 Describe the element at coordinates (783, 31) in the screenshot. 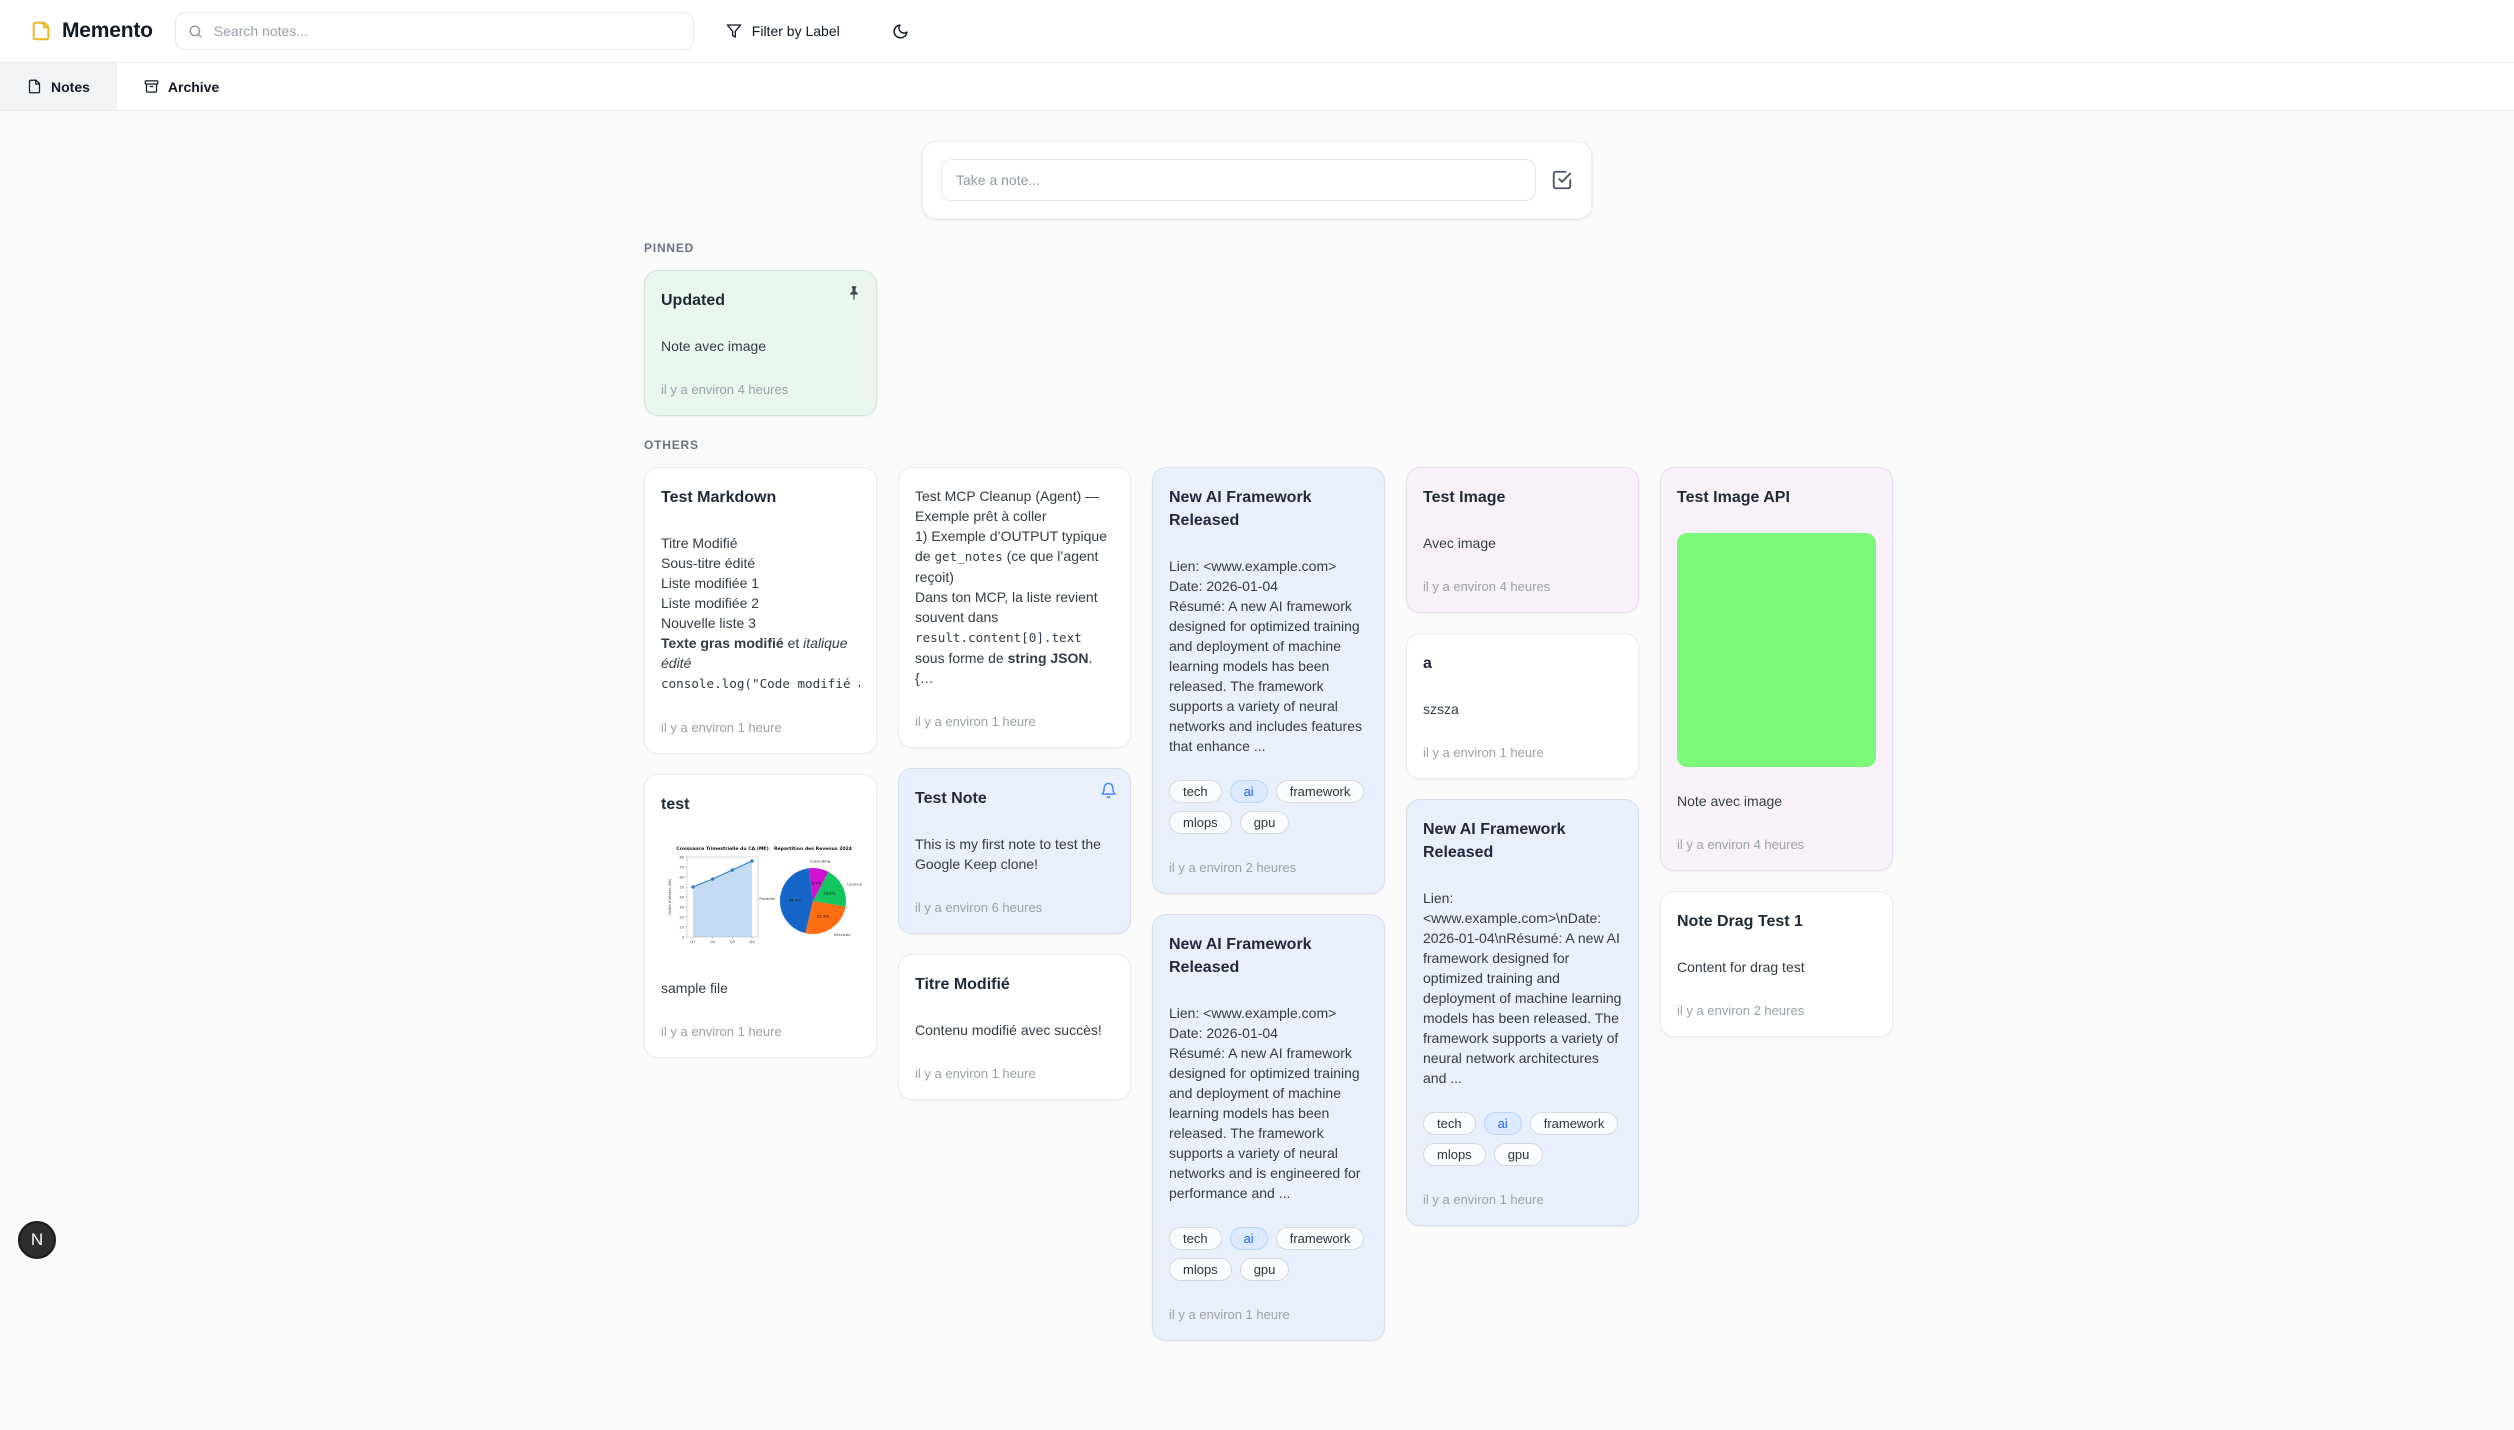

I see `filter-by-label-button: Filter by Label` at that location.